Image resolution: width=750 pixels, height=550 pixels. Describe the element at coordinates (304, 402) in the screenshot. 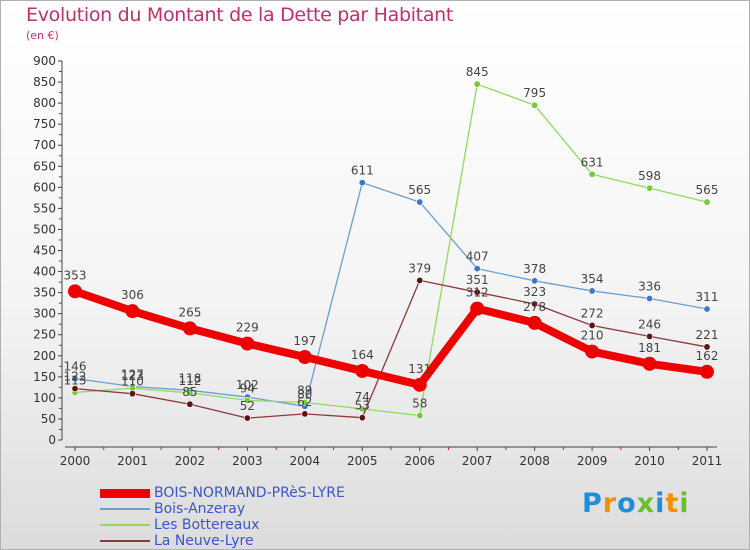

I see `data-label: 62` at that location.